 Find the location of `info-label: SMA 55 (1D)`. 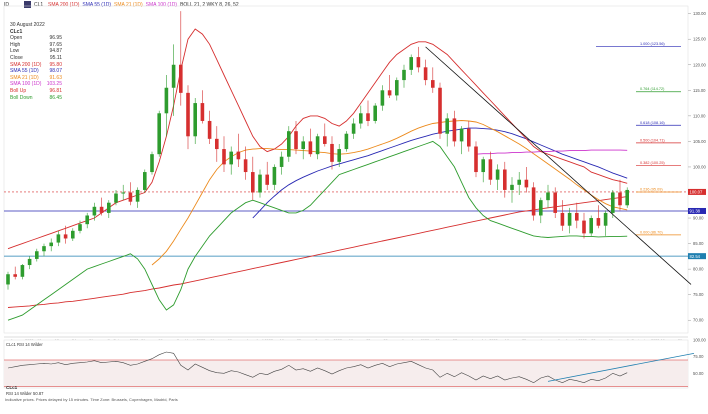

info-label: SMA 55 (1D) is located at coordinates (24, 71).